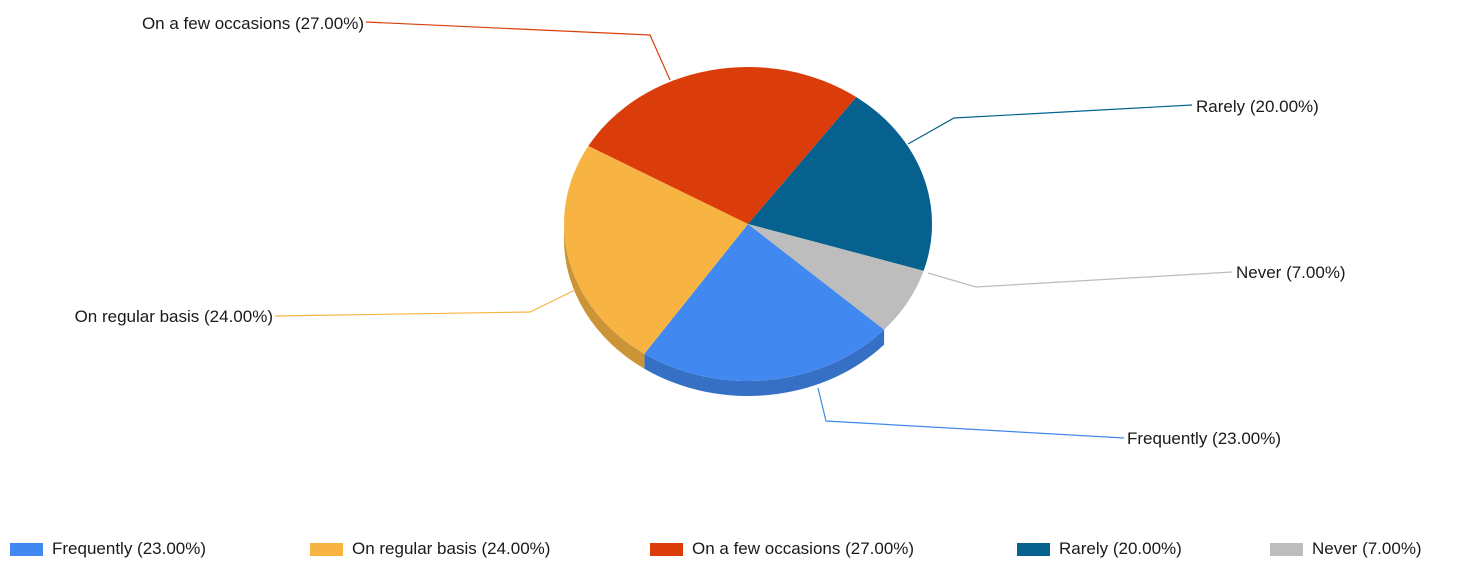 The height and width of the screenshot is (563, 1459). What do you see at coordinates (604, 296) in the screenshot?
I see `pie-depth-on-regular-basis` at bounding box center [604, 296].